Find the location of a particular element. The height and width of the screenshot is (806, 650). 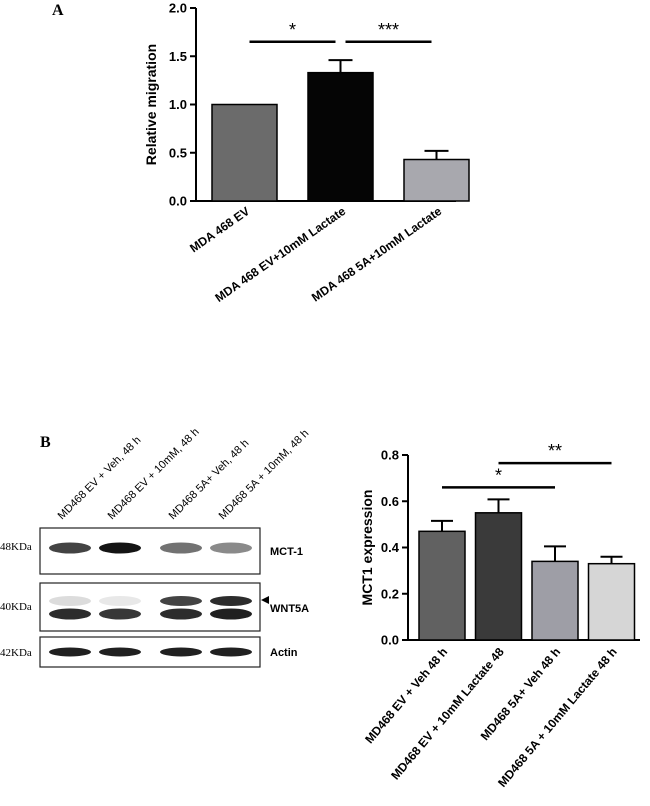

protein-label: WNT5A is located at coordinates (289, 609).